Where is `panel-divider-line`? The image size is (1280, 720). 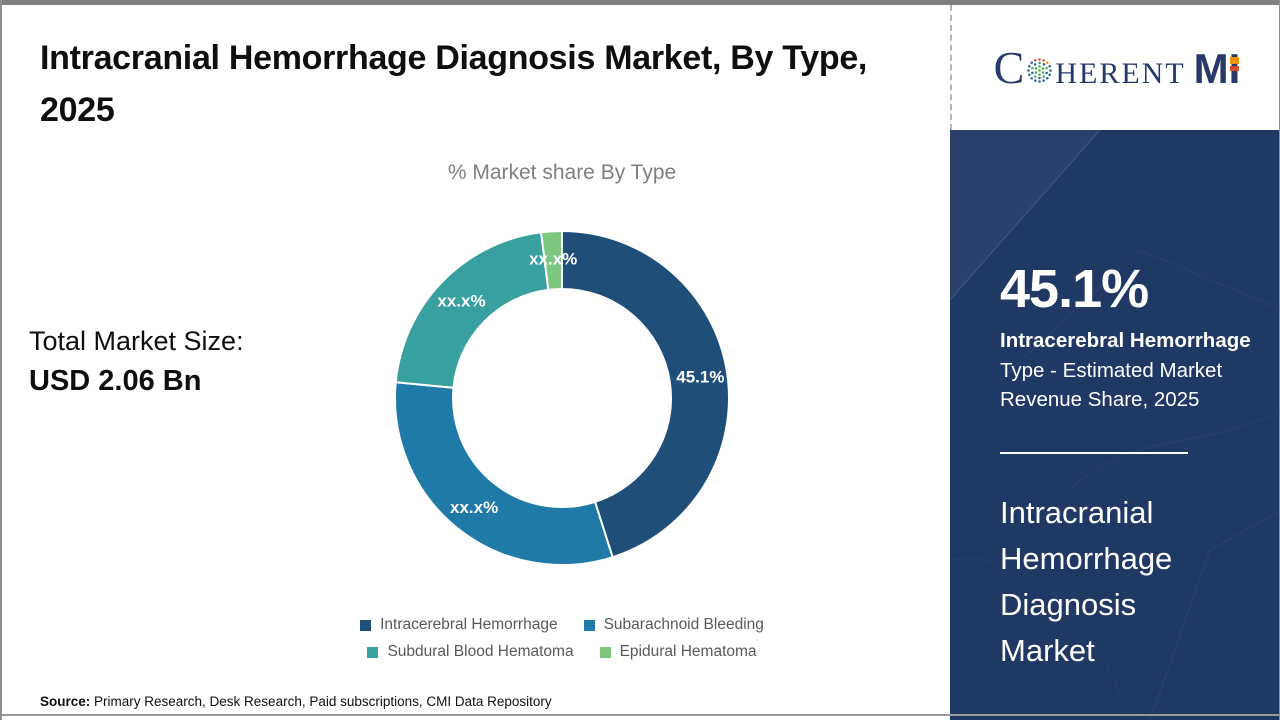
panel-divider-line is located at coordinates (1094, 453).